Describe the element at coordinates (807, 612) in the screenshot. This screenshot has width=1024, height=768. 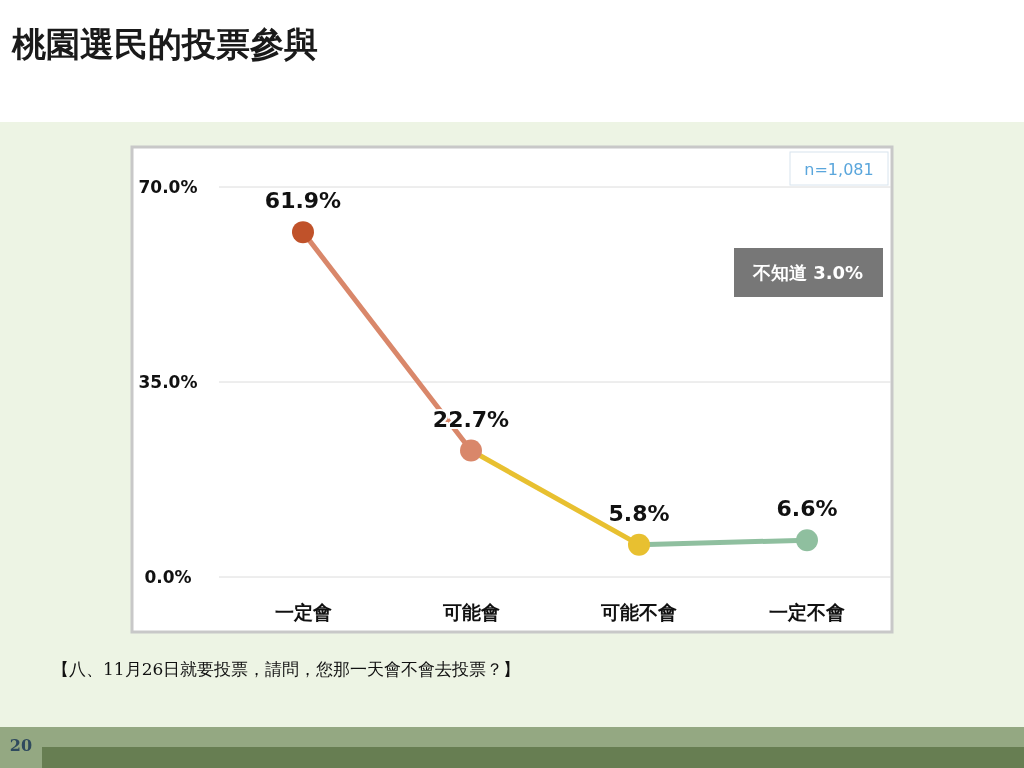
I see `x-tick-label: 一定不會` at that location.